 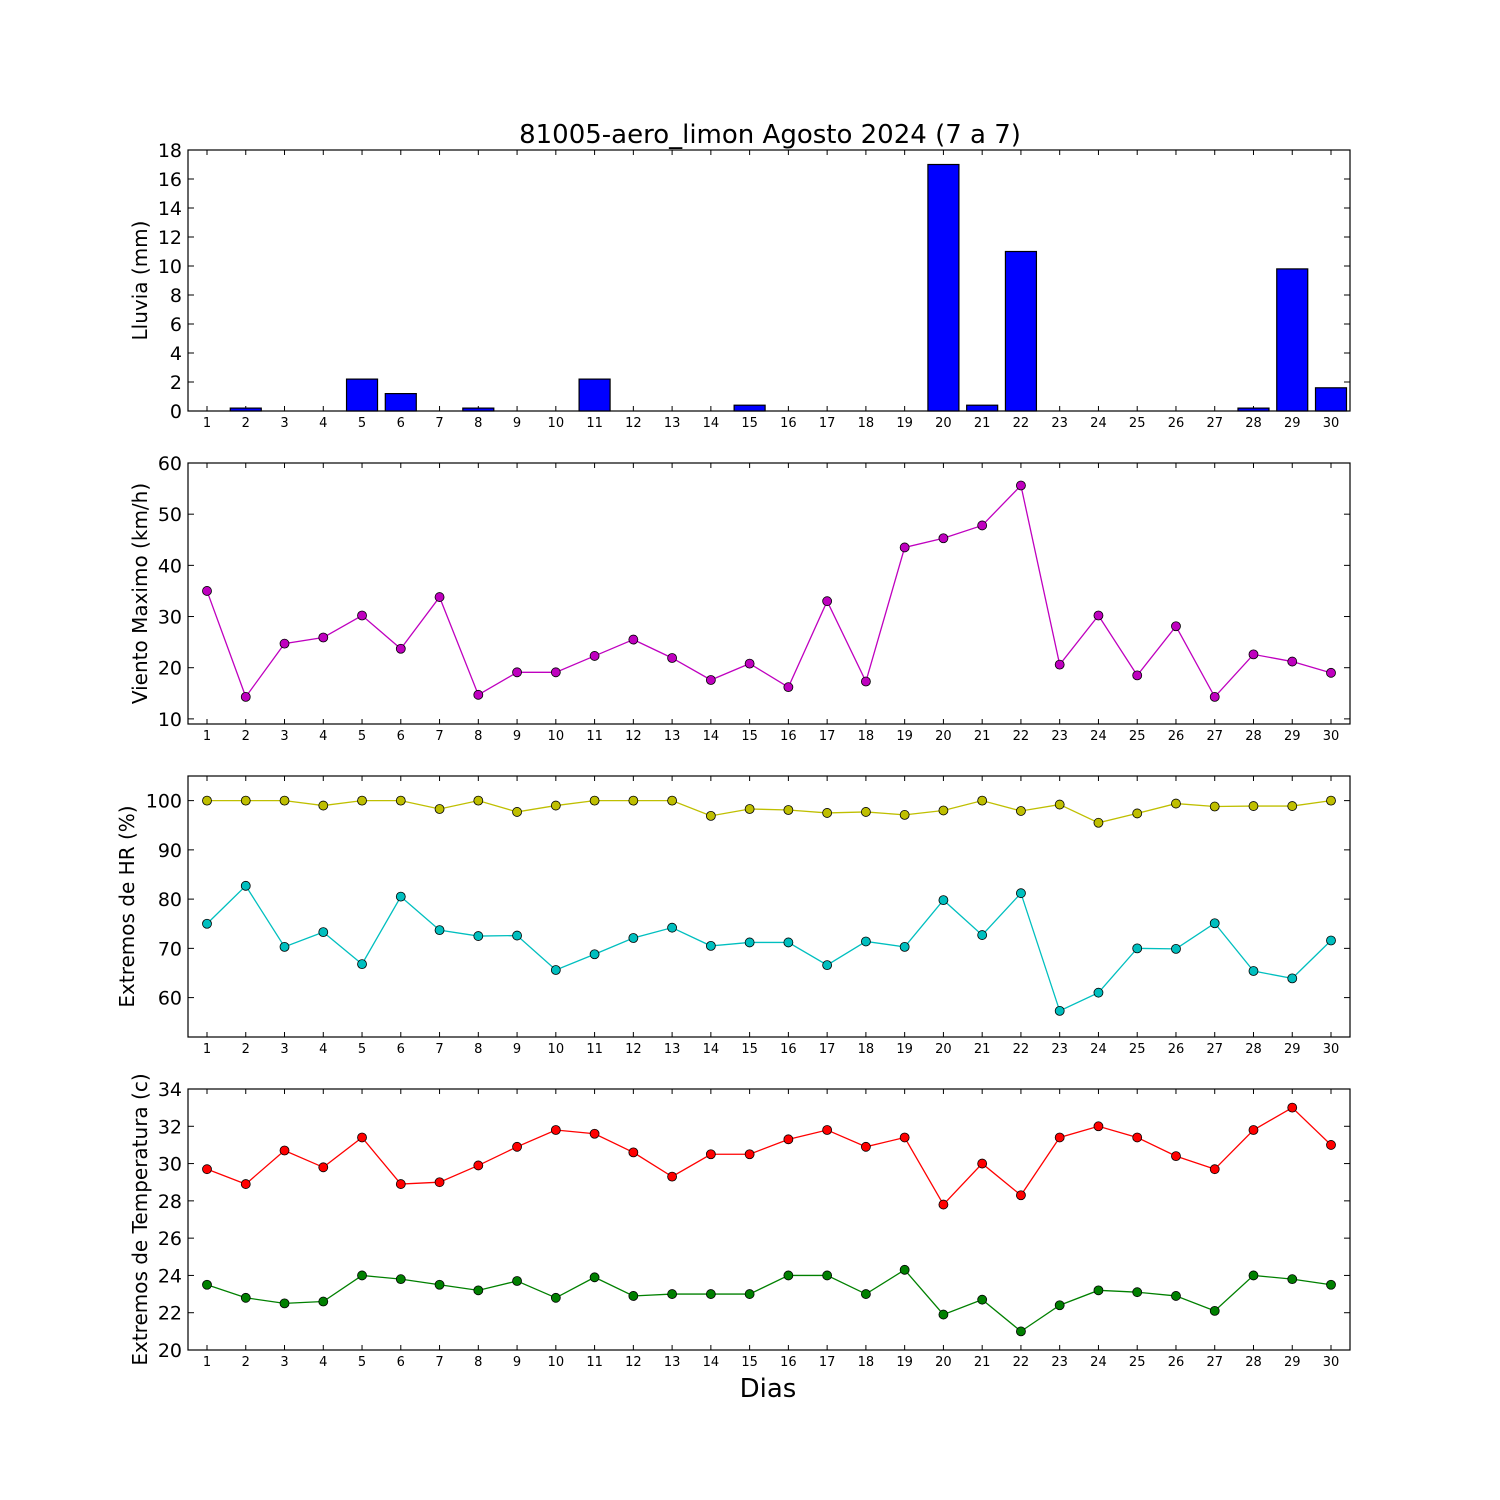 I want to click on y-tick-label: 32, so click(x=170, y=1127).